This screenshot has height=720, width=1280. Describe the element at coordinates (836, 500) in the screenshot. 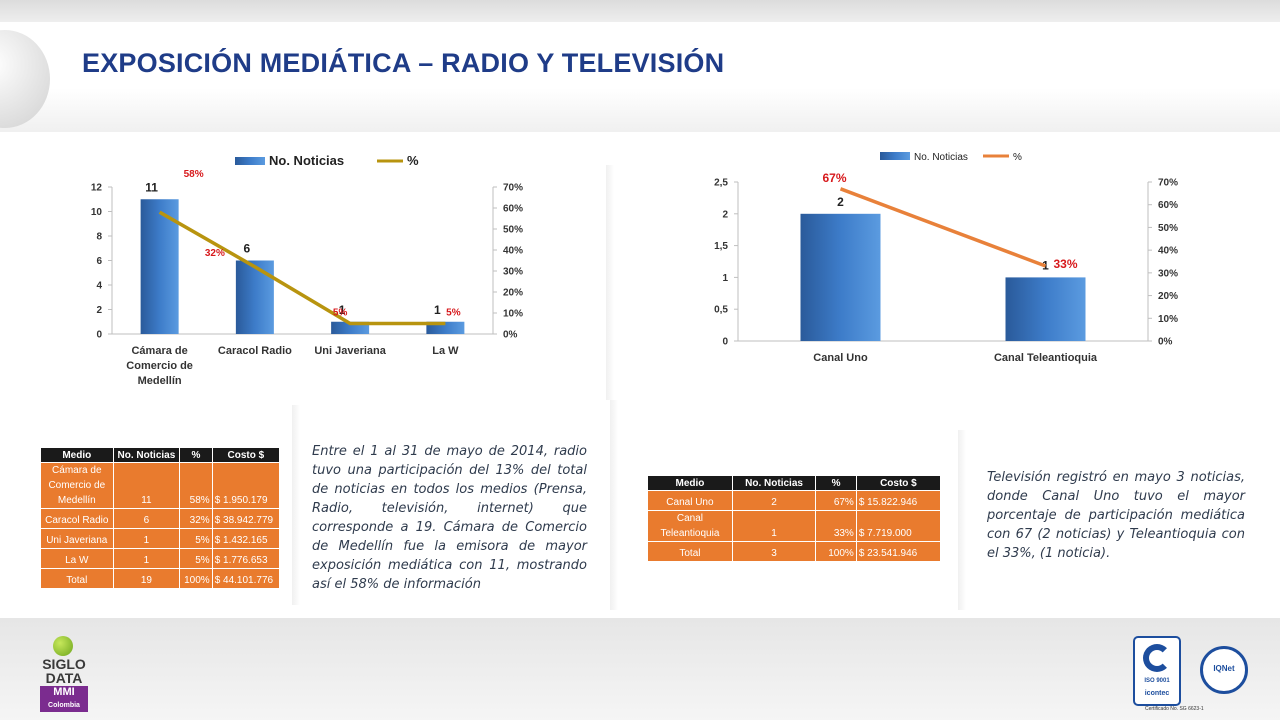

I see `cell-percent: 67%` at that location.